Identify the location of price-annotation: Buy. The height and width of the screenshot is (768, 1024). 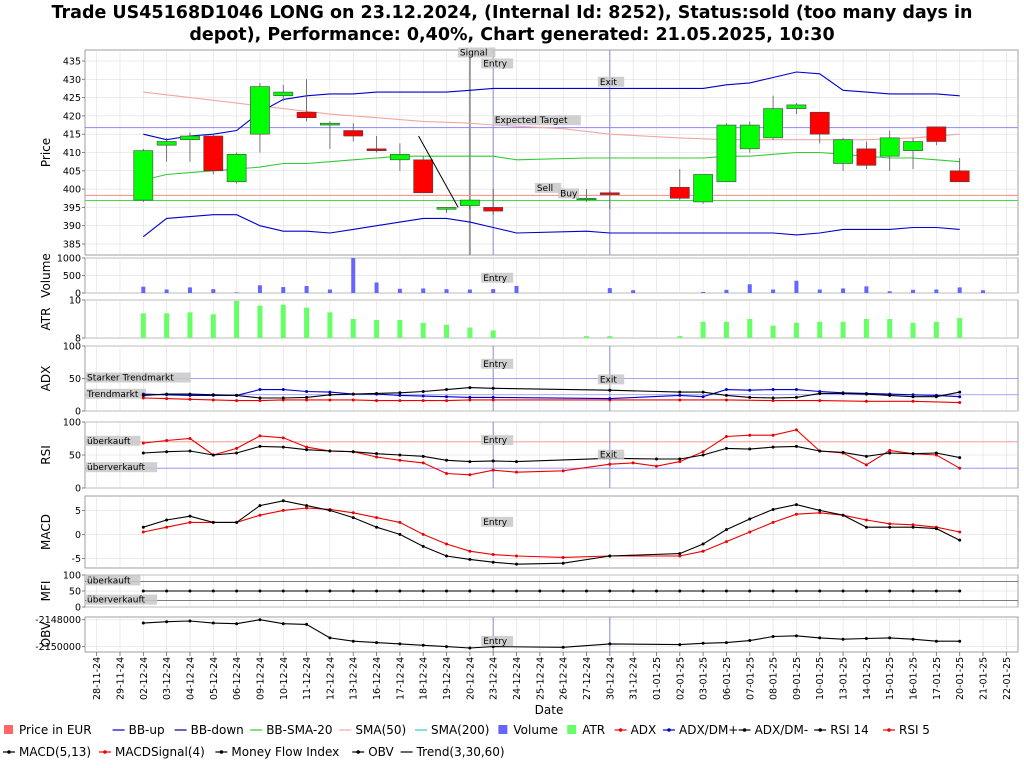
(569, 194).